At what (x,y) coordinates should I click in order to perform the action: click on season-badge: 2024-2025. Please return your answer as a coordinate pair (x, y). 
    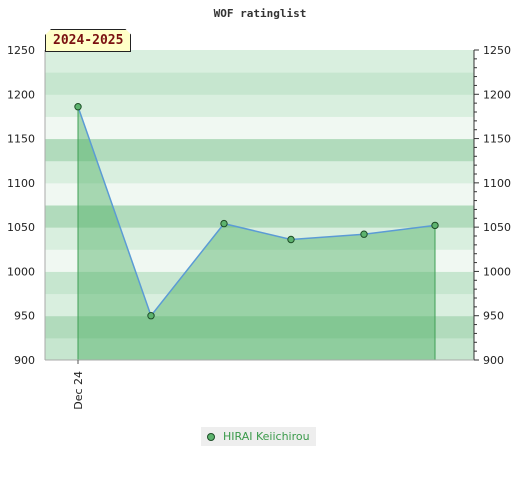
    Looking at the image, I should click on (88, 40).